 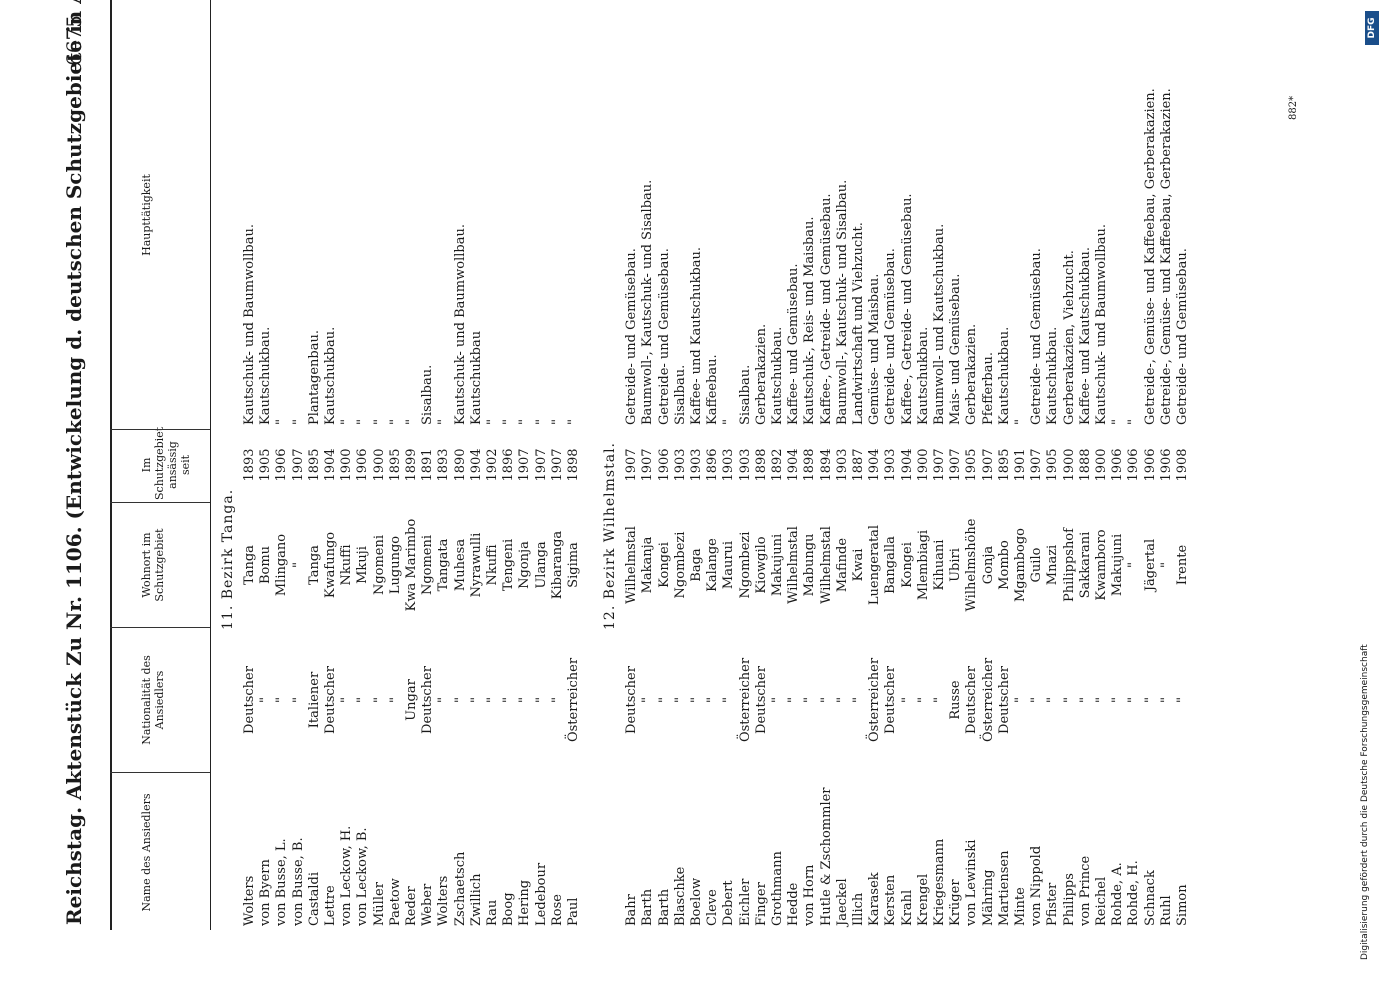 I want to click on table-row: Rose " Kibaranga 1907 ", so click(x=558, y=465).